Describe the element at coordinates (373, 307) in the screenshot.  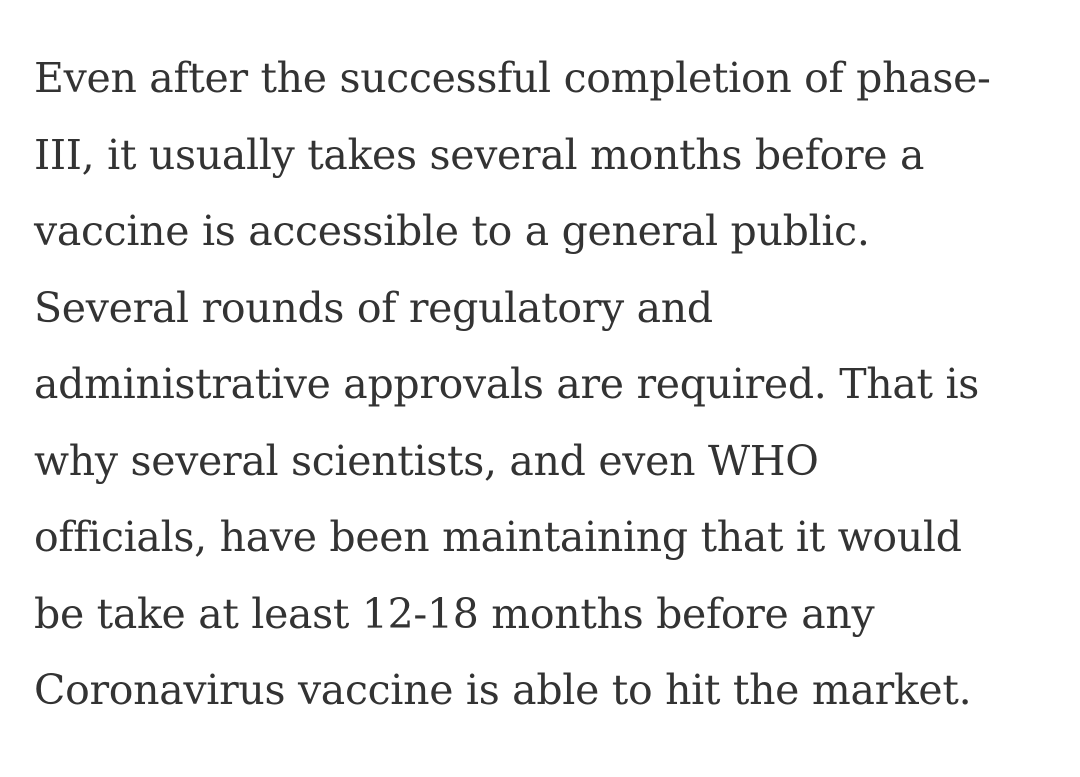
I see `paragraph-line: Several rounds of regulatory and` at that location.